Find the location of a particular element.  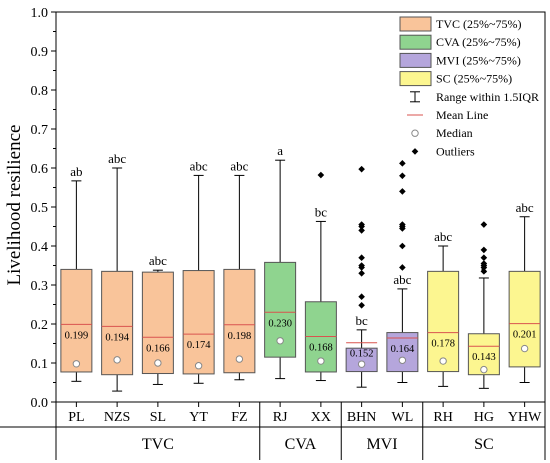

mean-value-label: 0.198 is located at coordinates (240, 336).